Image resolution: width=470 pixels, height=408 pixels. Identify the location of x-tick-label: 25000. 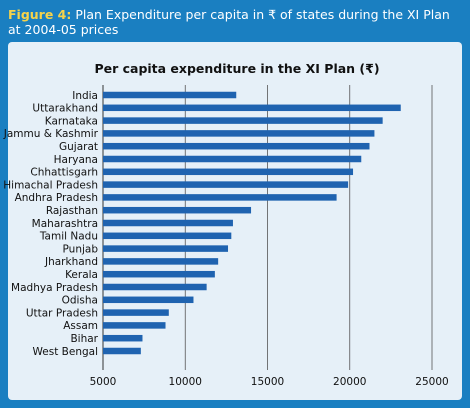
(431, 382).